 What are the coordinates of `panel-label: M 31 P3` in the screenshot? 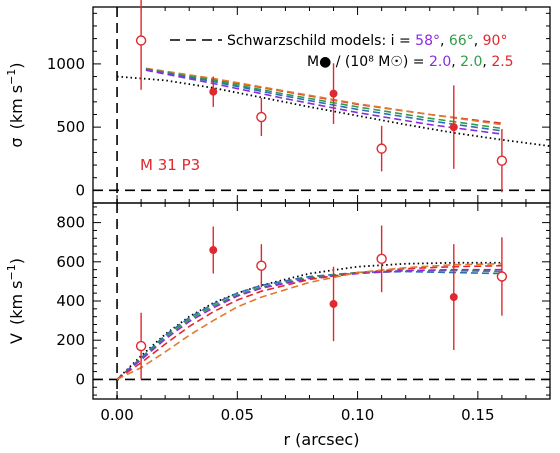 It's located at (170, 165).